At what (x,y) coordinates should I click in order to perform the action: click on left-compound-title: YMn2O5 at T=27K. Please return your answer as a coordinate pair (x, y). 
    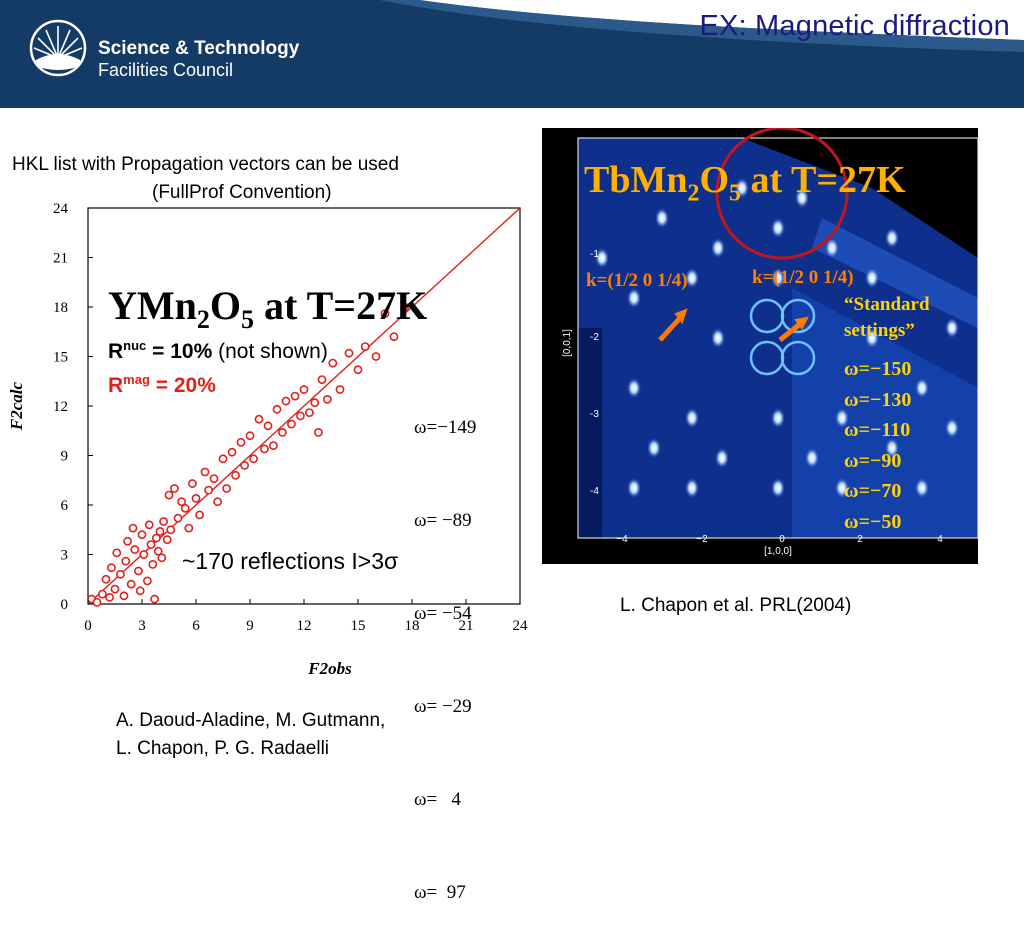
    Looking at the image, I should click on (268, 308).